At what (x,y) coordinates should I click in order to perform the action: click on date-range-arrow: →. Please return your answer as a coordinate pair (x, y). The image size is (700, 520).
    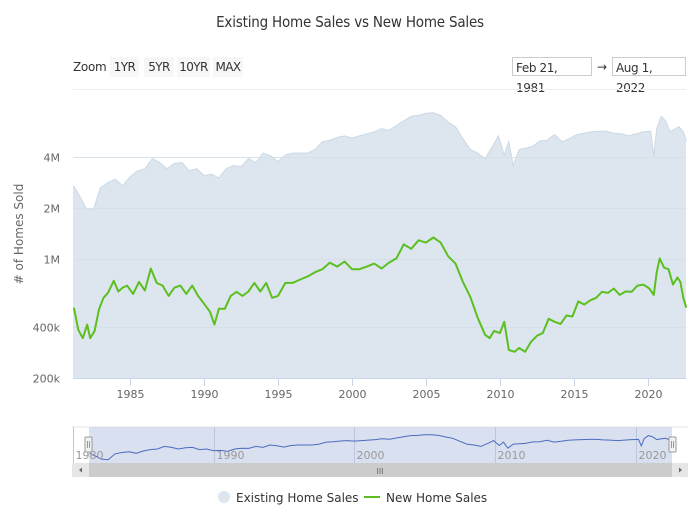
    Looking at the image, I should click on (602, 67).